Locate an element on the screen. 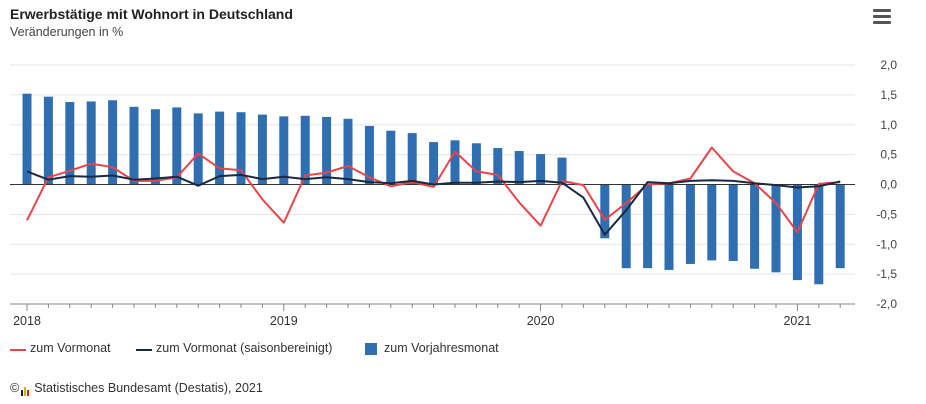  credit-text: Statistisches Bundesamt (Destatis), 2021 is located at coordinates (148, 388).